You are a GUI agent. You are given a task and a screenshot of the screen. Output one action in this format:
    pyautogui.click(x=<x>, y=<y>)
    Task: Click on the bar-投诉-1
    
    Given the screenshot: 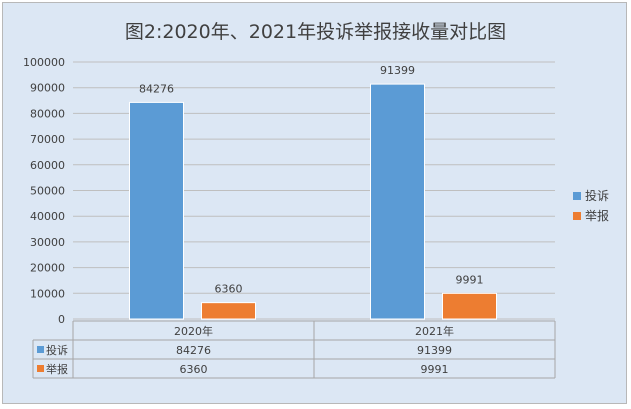 What is the action you would take?
    pyautogui.click(x=397, y=201)
    